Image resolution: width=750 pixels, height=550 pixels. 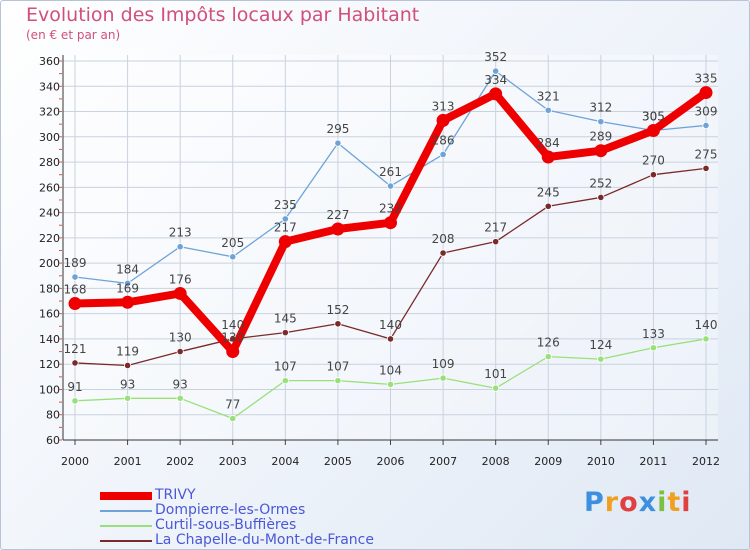 What do you see at coordinates (629, 502) in the screenshot?
I see `logo-letter: o` at bounding box center [629, 502].